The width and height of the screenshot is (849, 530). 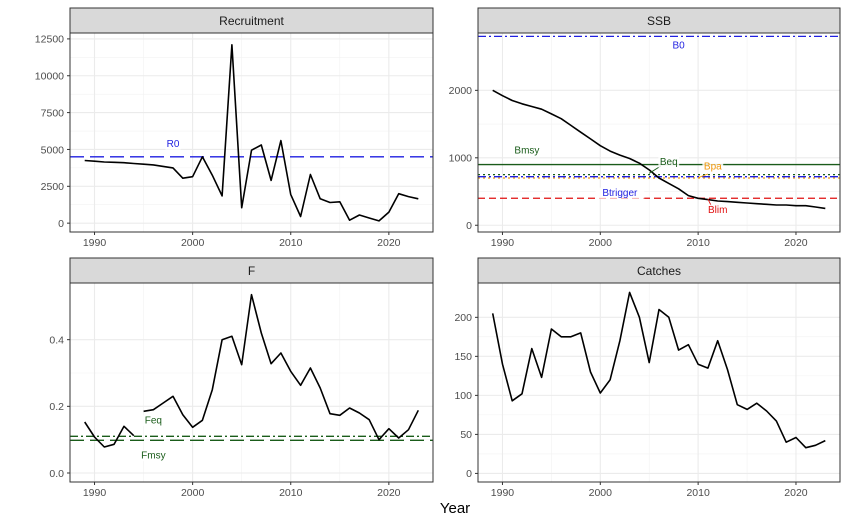 I want to click on panel-3-tick-label-x: 1990, so click(x=95, y=493).